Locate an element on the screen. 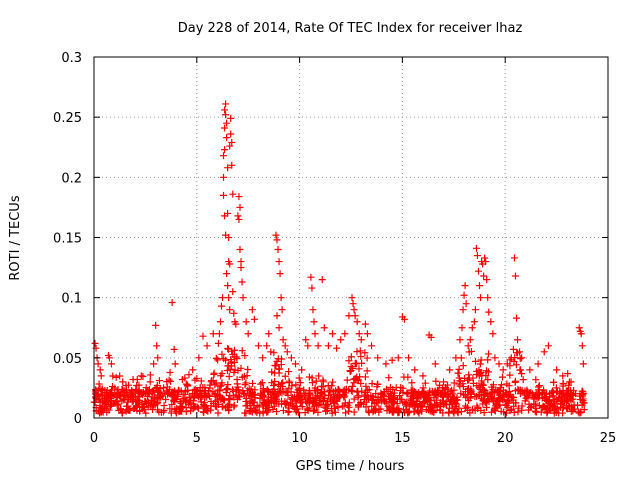  x-axis-label: GPS time / hours is located at coordinates (350, 466).